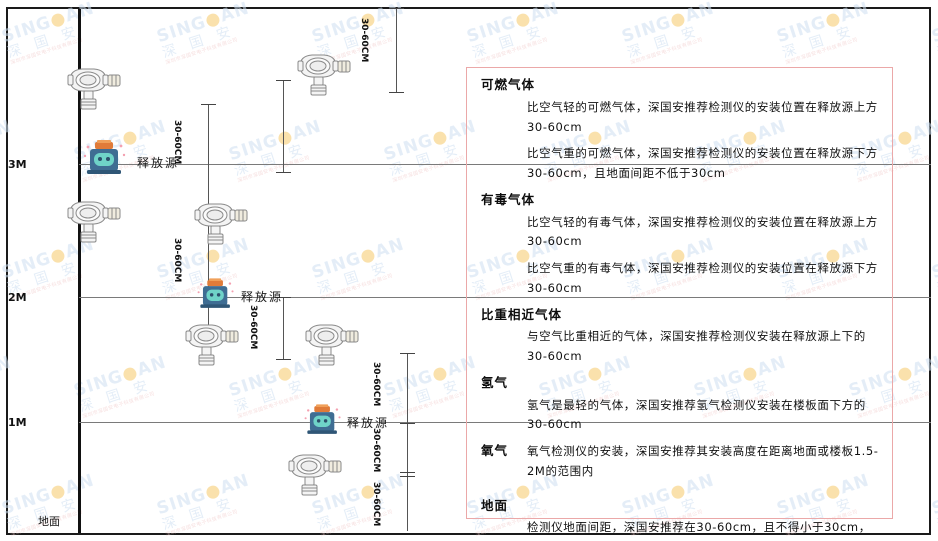 This screenshot has width=938, height=541. I want to click on panel-section: 氢气氢气是最轻的气体，深国安推荐氢气检测仪安装在楼板面下方的30-60cm, so click(680, 404).